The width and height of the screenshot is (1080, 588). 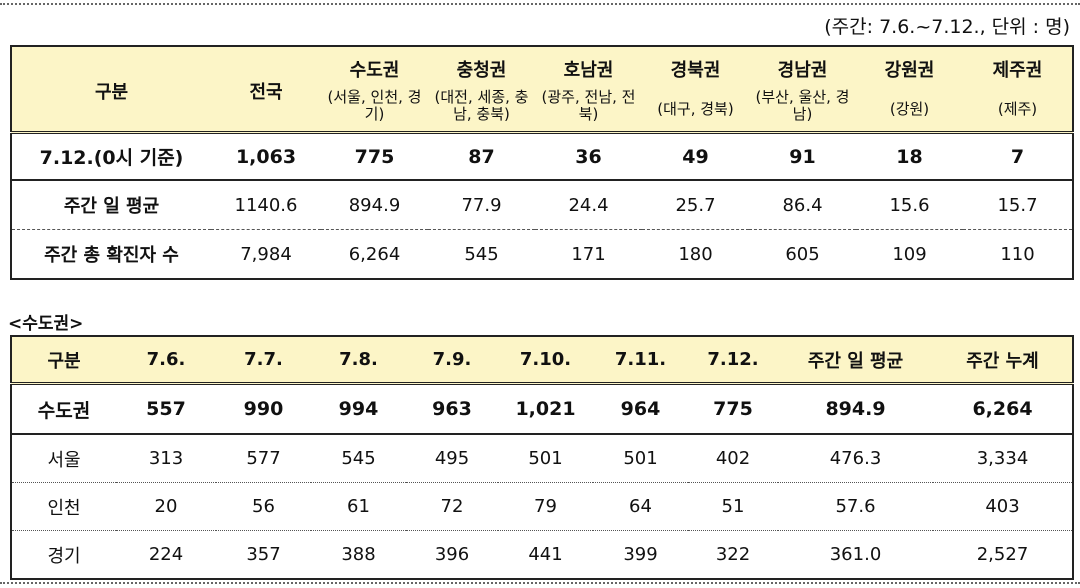 I want to click on table-row: 인천 20 56 61 72 79 64 51 57.6 403, so click(x=542, y=506).